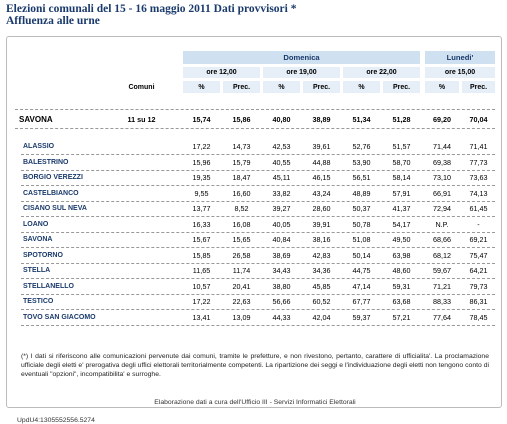 The height and width of the screenshot is (424, 507). What do you see at coordinates (442, 286) in the screenshot?
I see `turnout-value: 71,21` at bounding box center [442, 286].